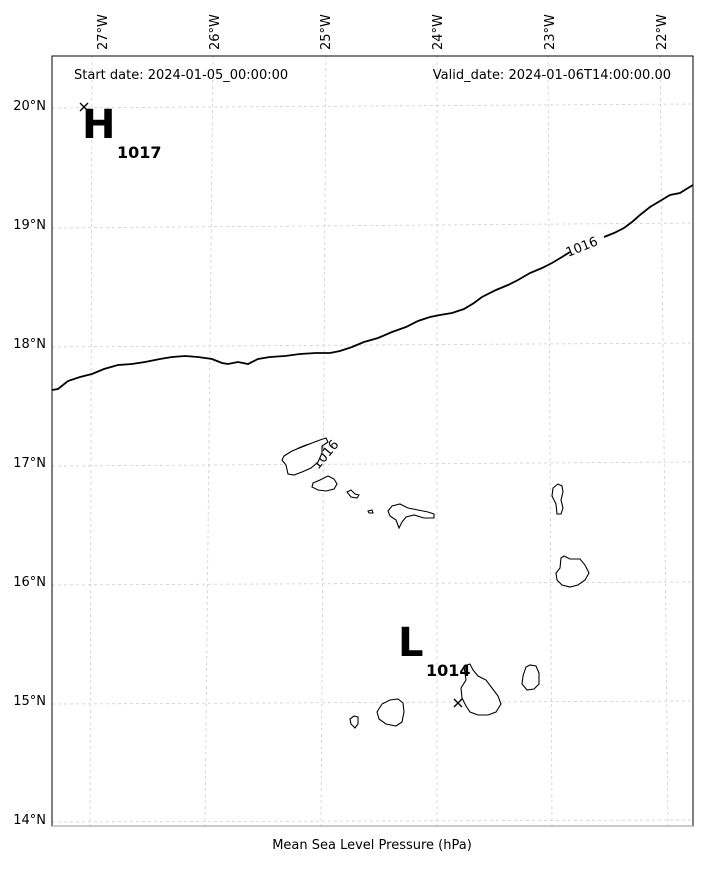 Image resolution: width=703 pixels, height=874 pixels. I want to click on lat-label-14n: 14°N, so click(29, 820).